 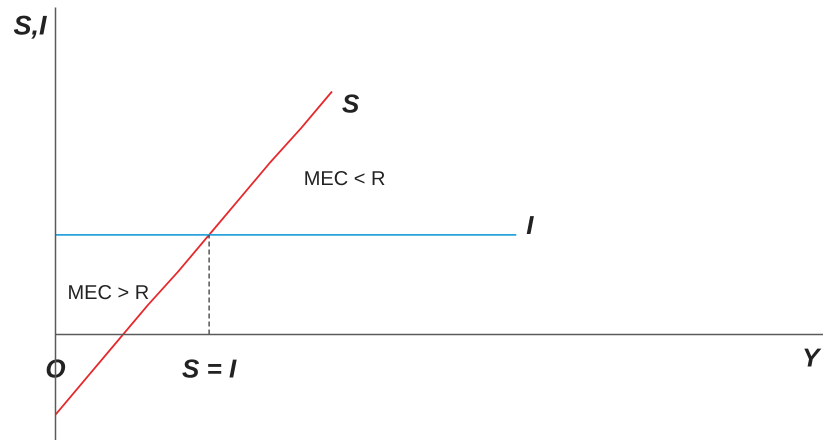 What do you see at coordinates (30, 25) in the screenshot?
I see `y-axis-title: S,I` at bounding box center [30, 25].